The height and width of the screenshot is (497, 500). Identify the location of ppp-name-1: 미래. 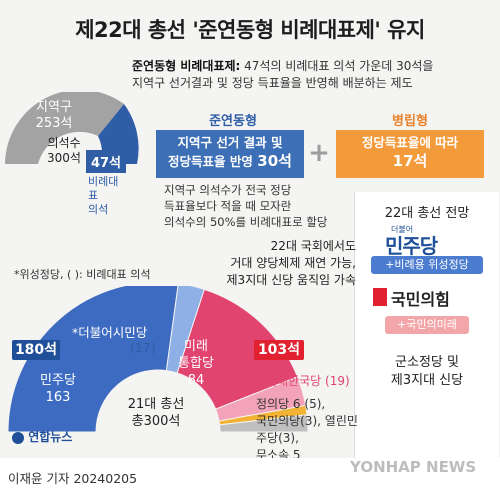
(196, 346).